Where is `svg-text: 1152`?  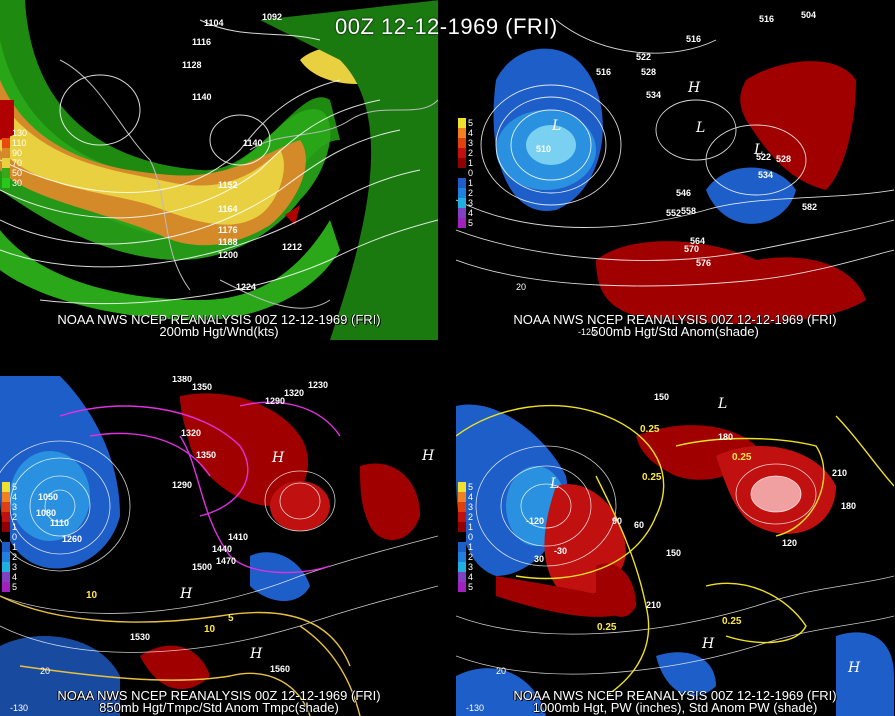 svg-text: 1152 is located at coordinates (228, 185).